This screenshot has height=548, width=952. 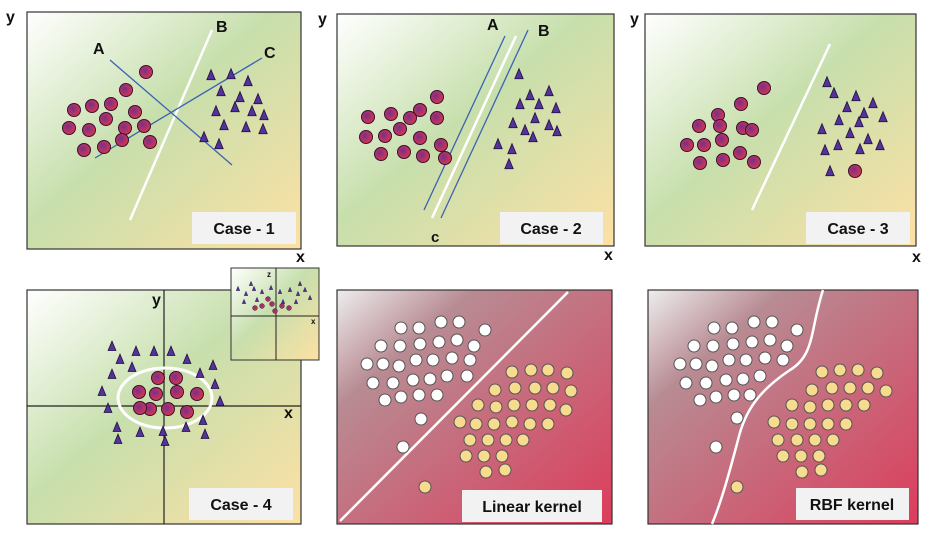 What do you see at coordinates (168, 395) in the screenshot?
I see `circle-cluster` at bounding box center [168, 395].